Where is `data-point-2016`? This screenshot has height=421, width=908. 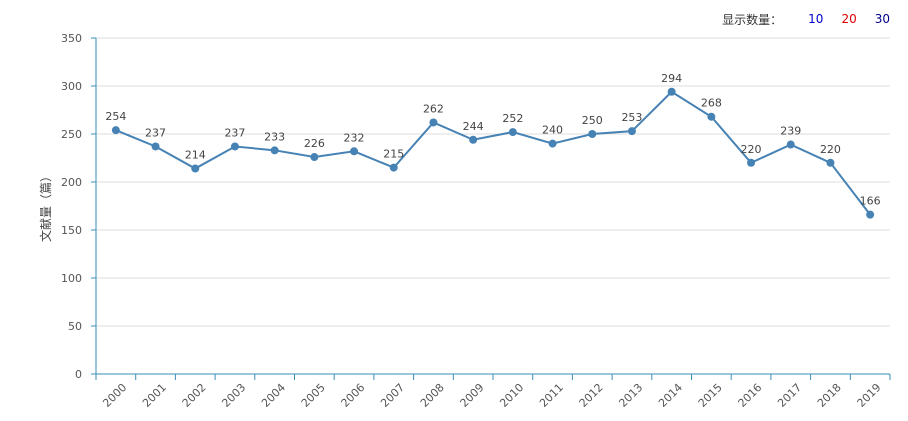 data-point-2016 is located at coordinates (751, 162).